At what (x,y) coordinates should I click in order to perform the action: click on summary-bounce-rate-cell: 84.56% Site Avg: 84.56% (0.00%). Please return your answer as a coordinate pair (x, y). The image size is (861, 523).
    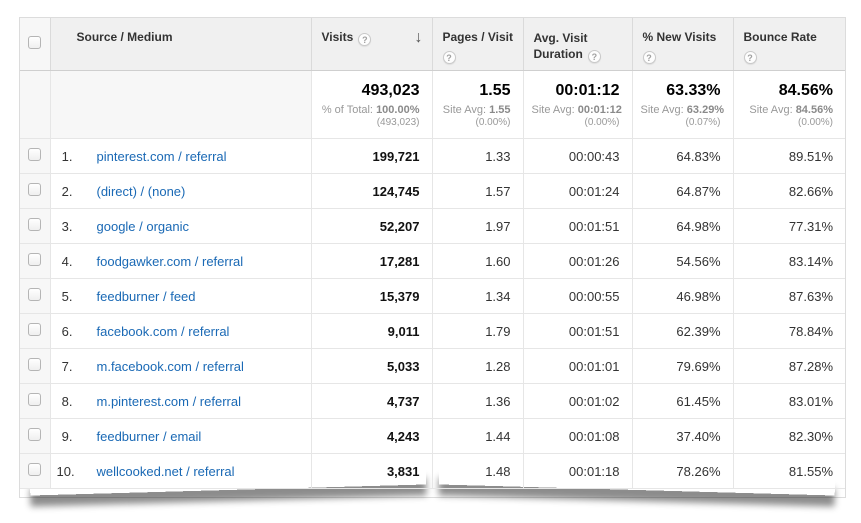
    Looking at the image, I should click on (788, 104).